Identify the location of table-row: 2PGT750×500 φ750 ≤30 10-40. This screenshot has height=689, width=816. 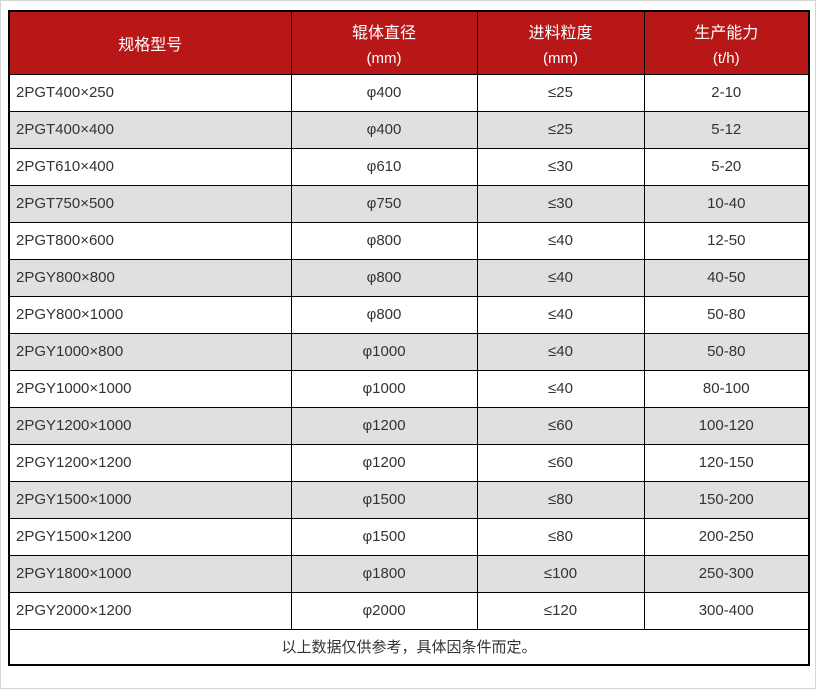
(409, 203).